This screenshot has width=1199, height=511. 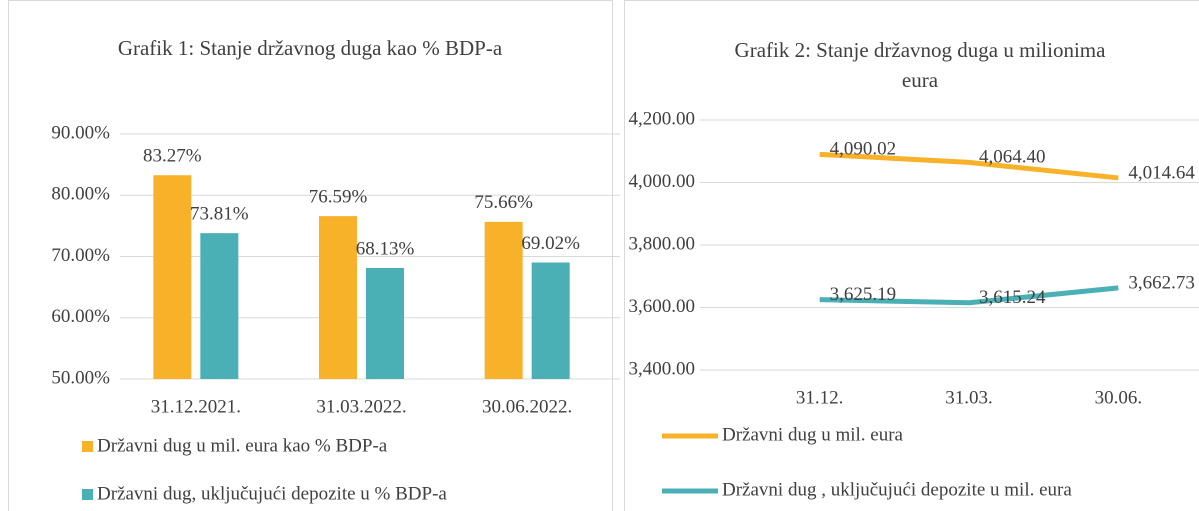 I want to click on y-tick-label: 3,800.00, so click(x=662, y=243).